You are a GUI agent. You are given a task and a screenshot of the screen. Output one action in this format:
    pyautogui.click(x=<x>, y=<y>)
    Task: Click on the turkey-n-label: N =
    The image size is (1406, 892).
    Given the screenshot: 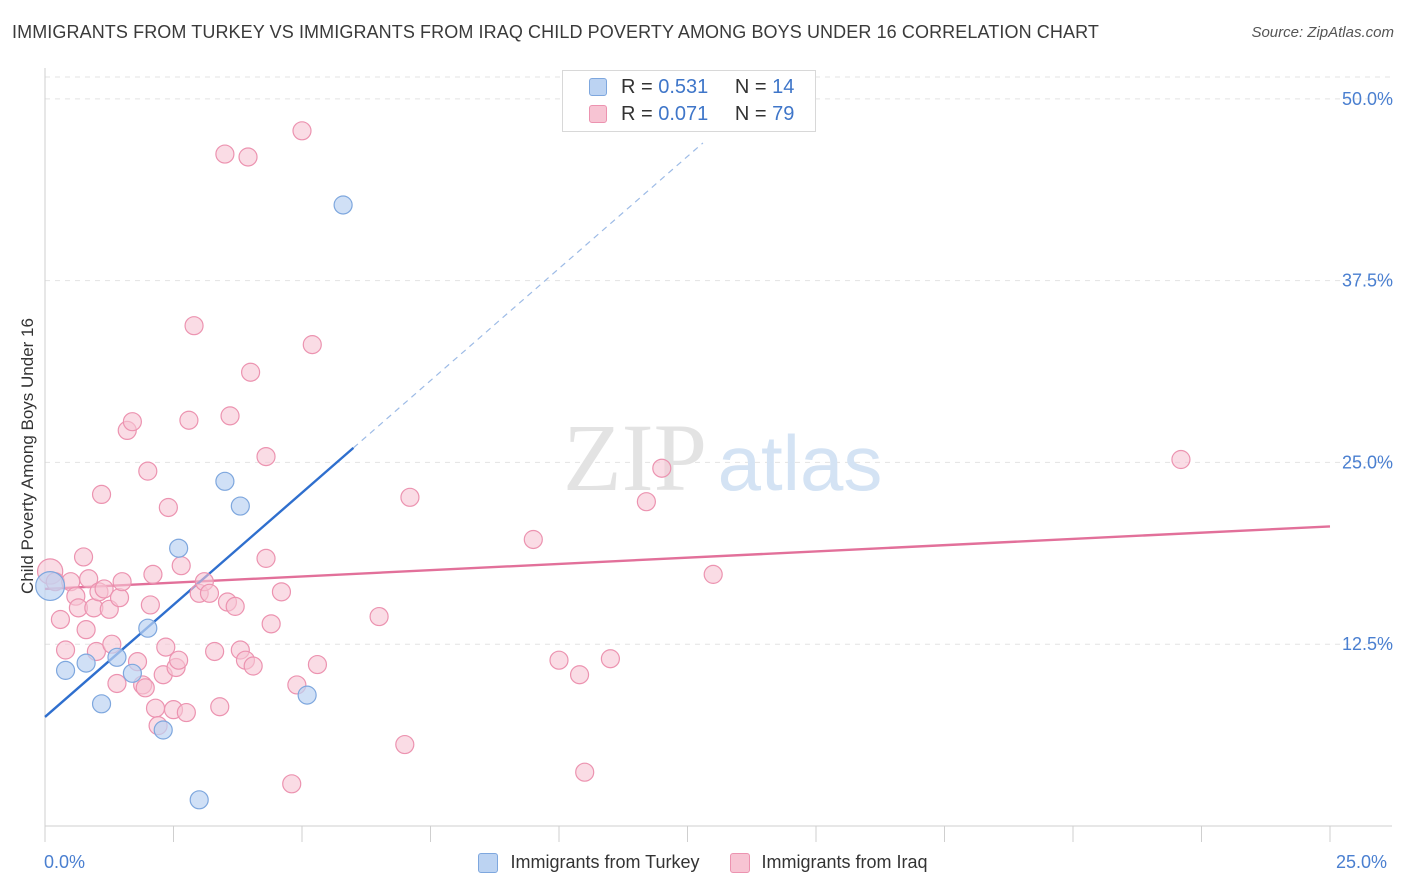 What is the action you would take?
    pyautogui.click(x=750, y=86)
    